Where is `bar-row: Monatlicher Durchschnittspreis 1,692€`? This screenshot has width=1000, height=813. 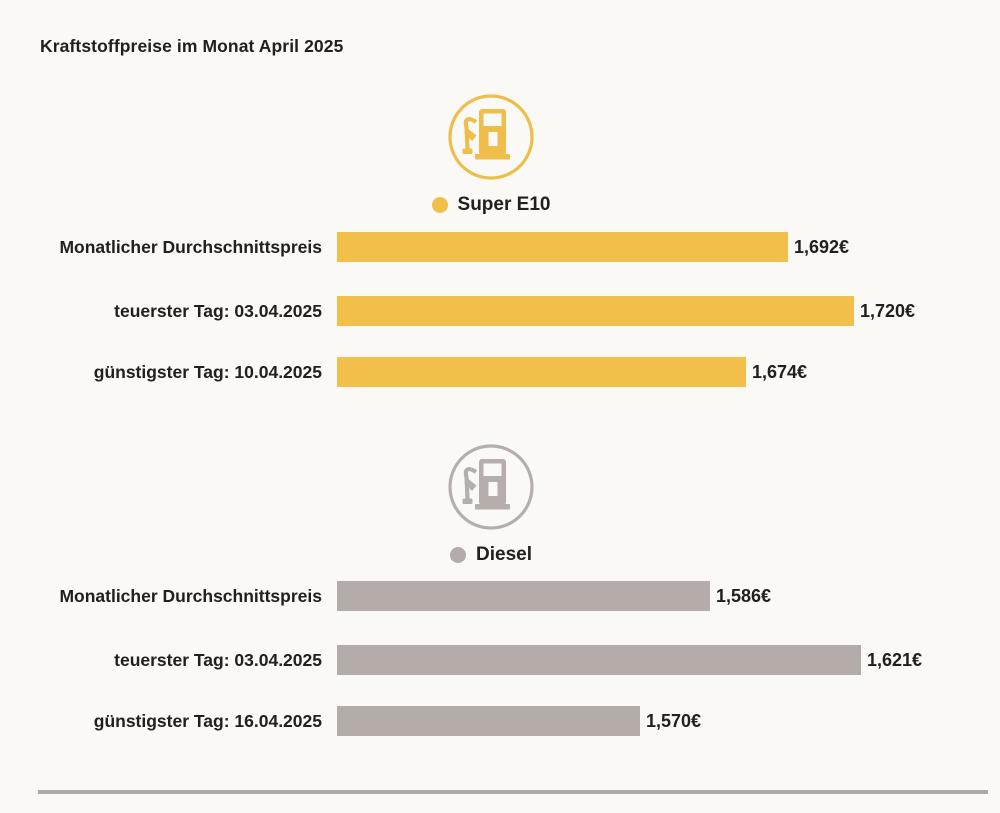
bar-row: Monatlicher Durchschnittspreis 1,692€ is located at coordinates (424, 247).